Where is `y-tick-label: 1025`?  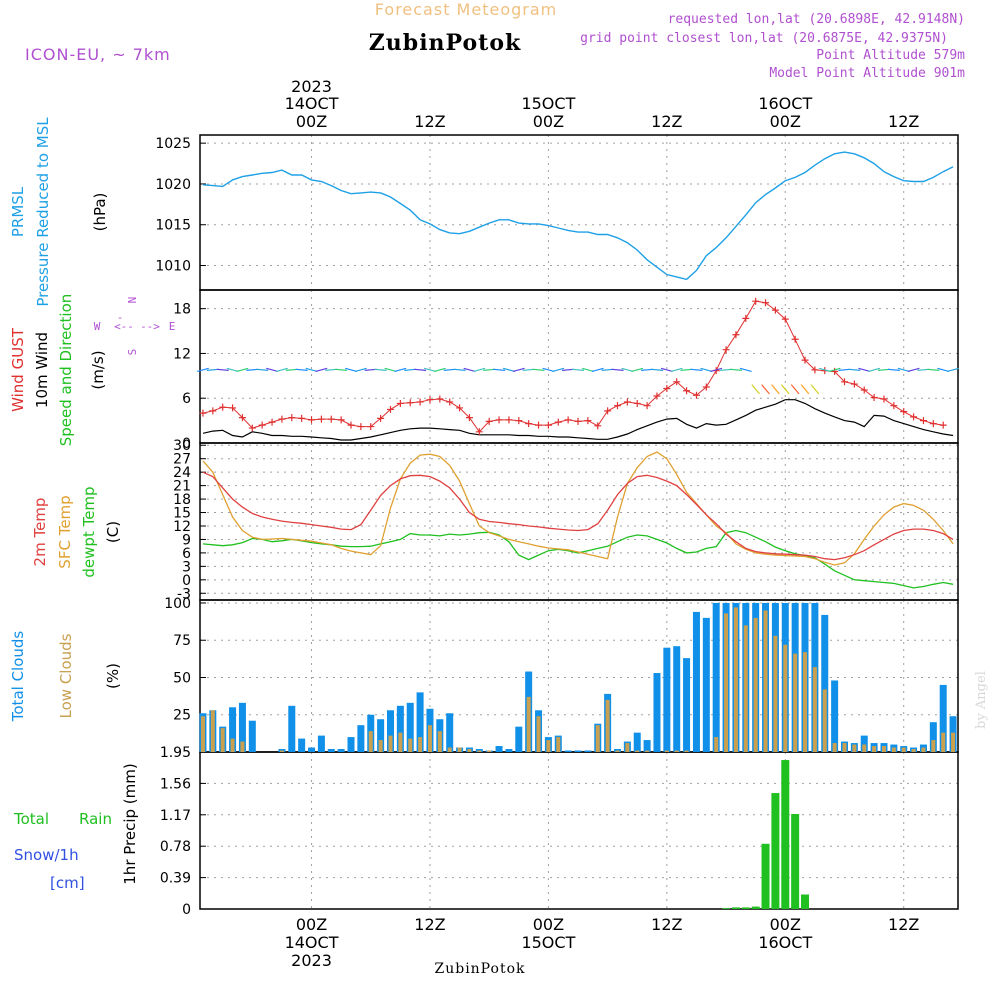 y-tick-label: 1025 is located at coordinates (173, 144).